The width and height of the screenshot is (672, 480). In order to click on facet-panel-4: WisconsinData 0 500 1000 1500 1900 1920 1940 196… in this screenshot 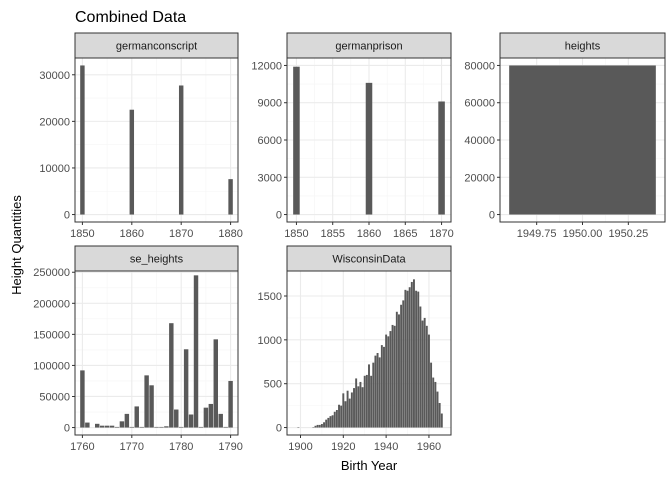, I will do `click(355, 349)`.